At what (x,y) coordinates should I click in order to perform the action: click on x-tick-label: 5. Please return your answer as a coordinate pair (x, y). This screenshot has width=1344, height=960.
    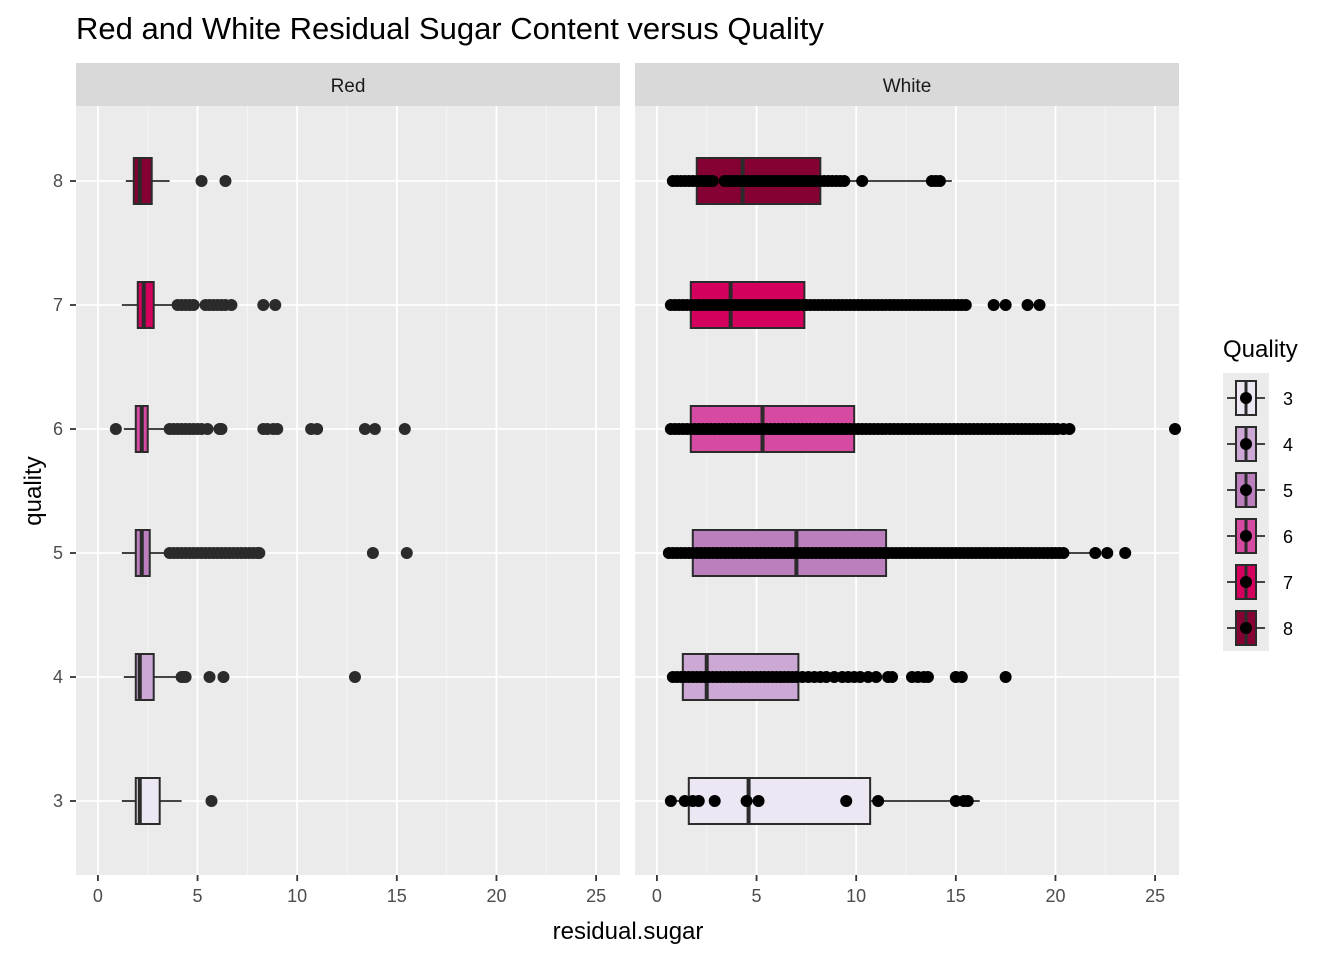
    Looking at the image, I should click on (757, 896).